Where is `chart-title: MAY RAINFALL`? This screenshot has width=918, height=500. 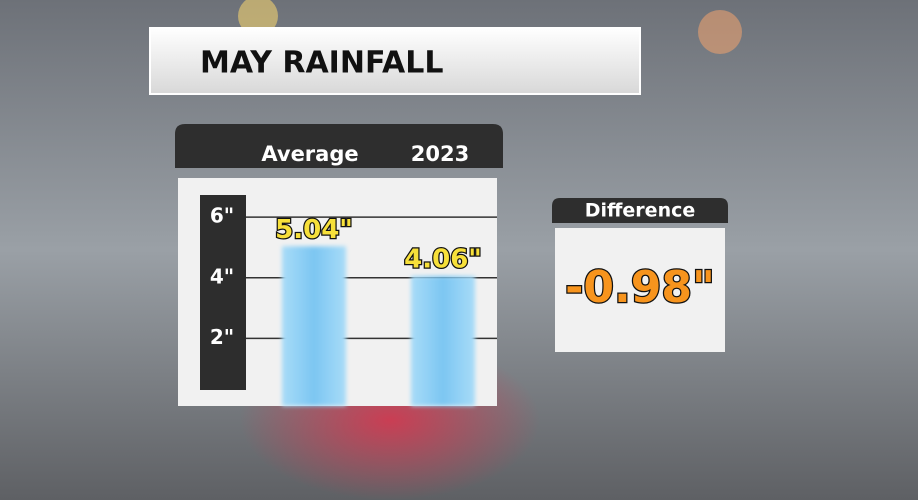
chart-title: MAY RAINFALL is located at coordinates (321, 63).